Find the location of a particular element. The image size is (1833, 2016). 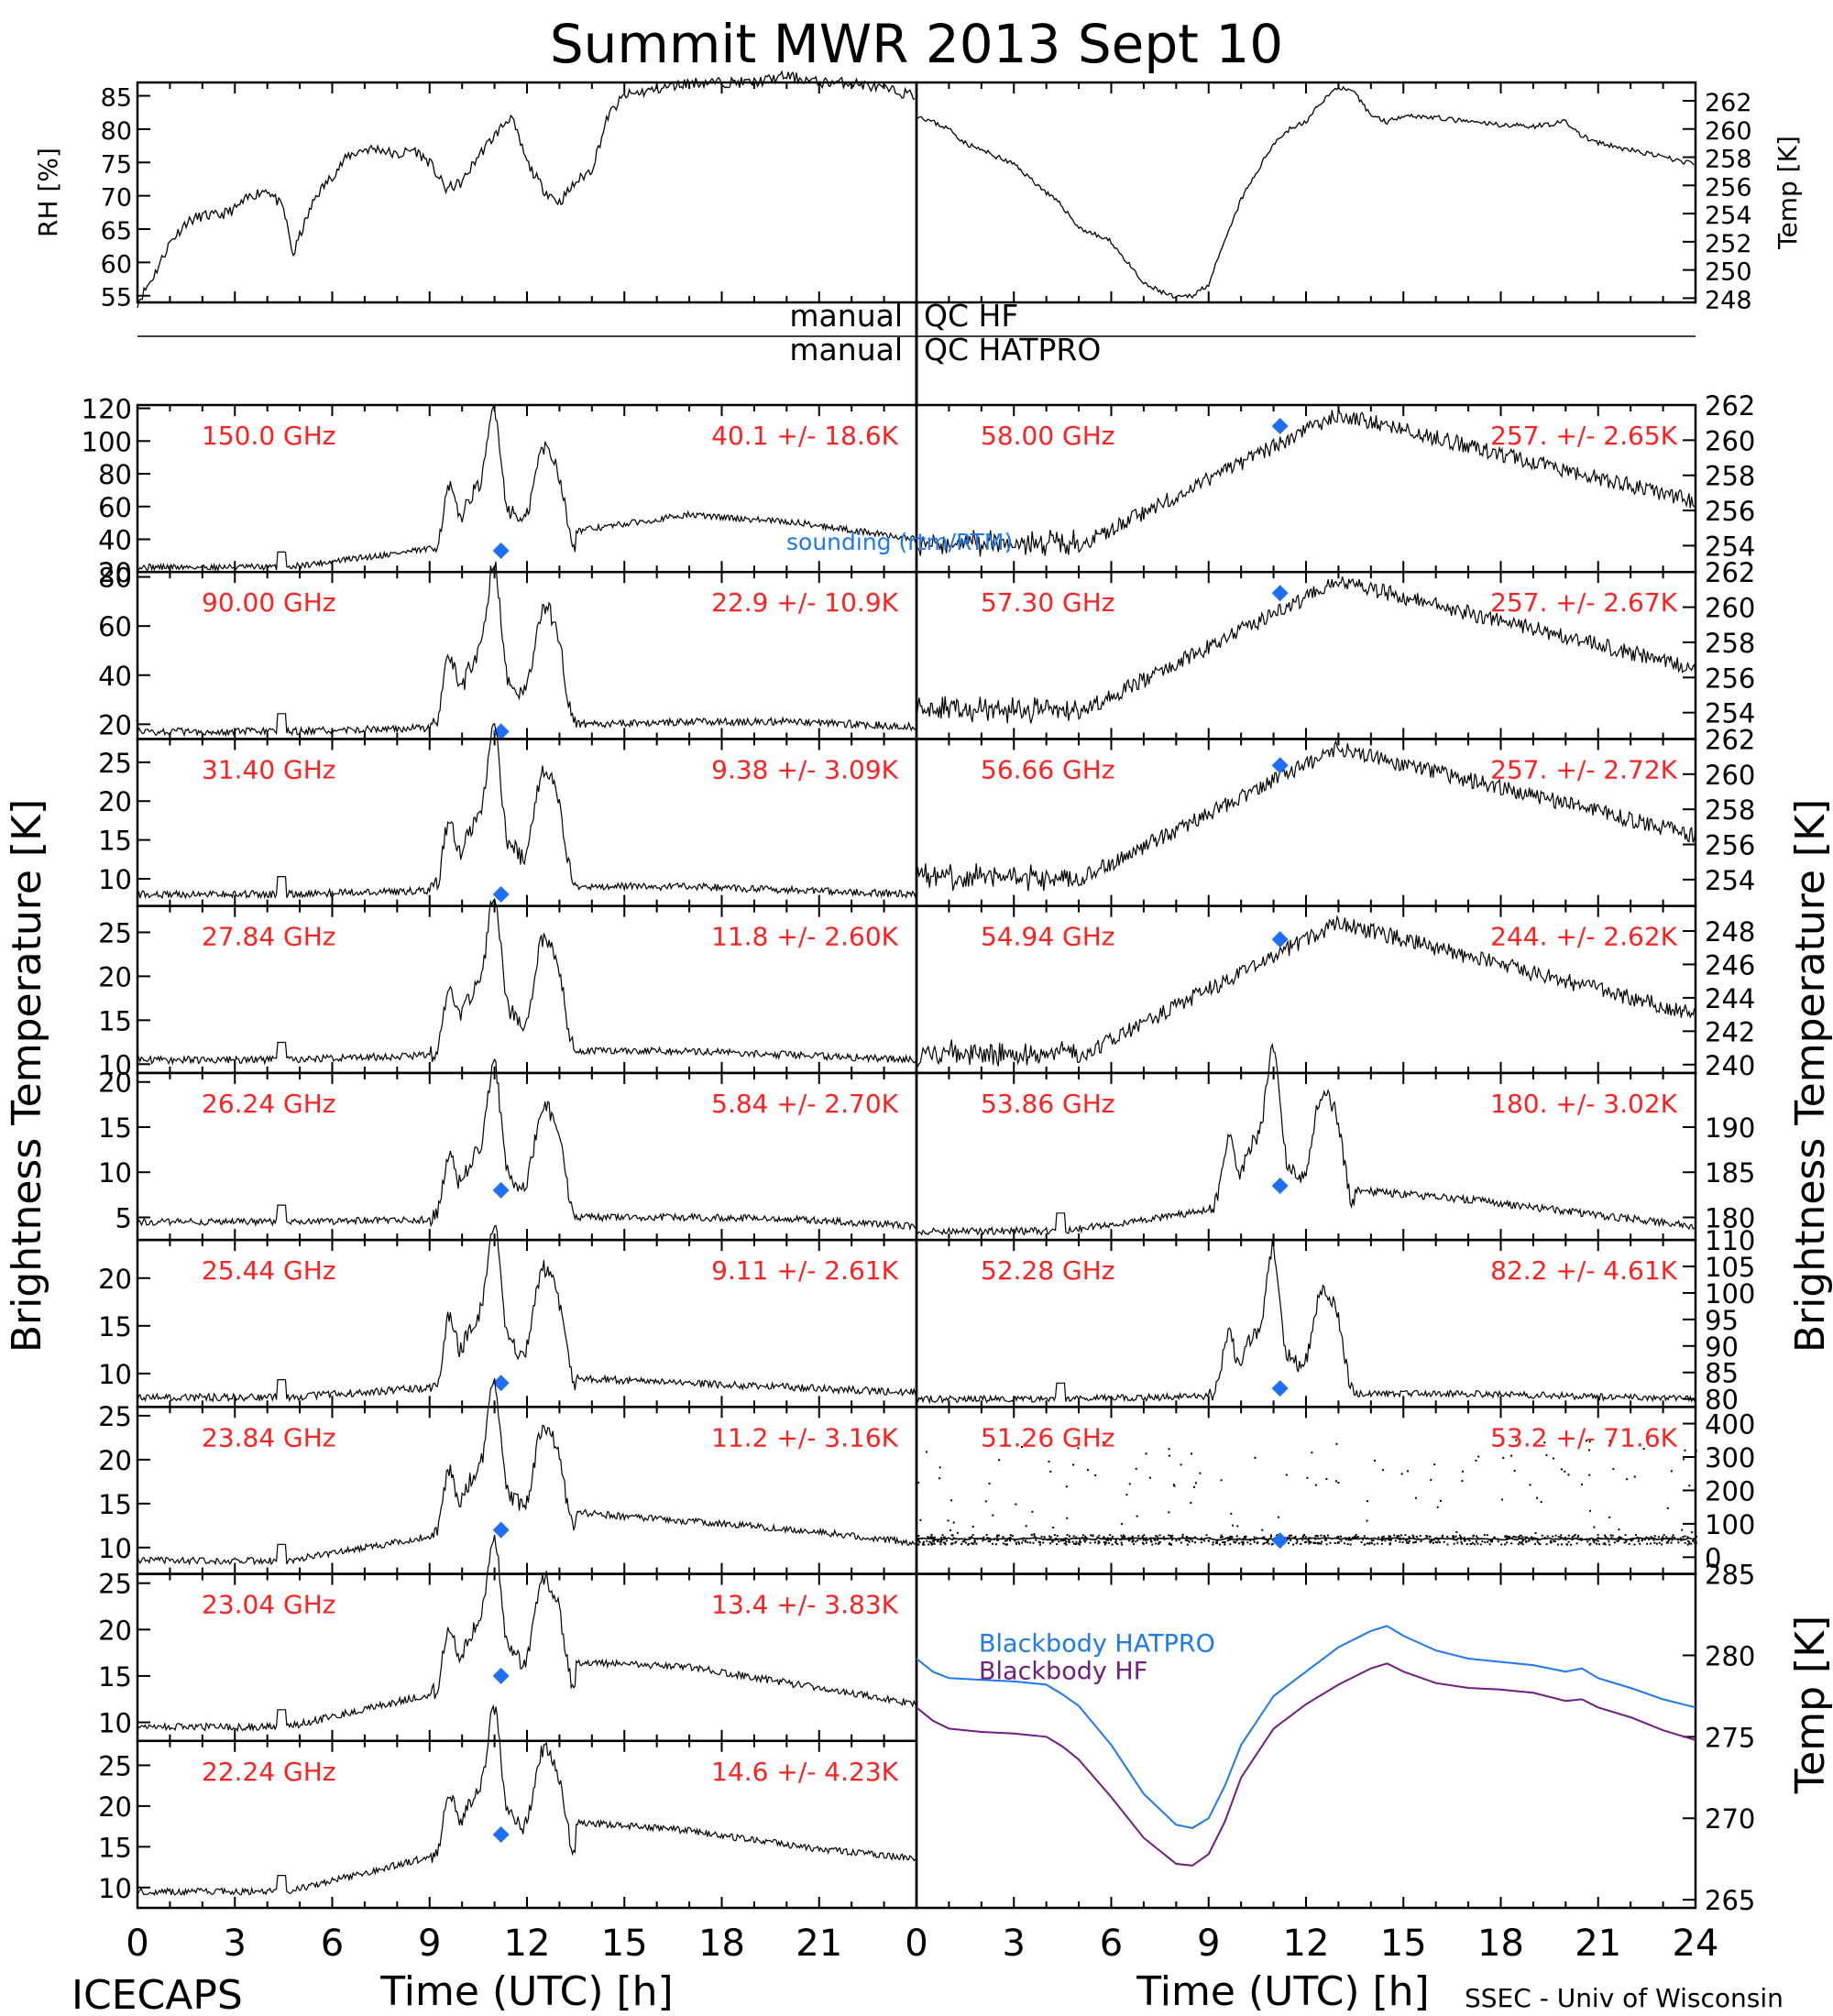

y-tick-label: 200 is located at coordinates (1730, 1491).